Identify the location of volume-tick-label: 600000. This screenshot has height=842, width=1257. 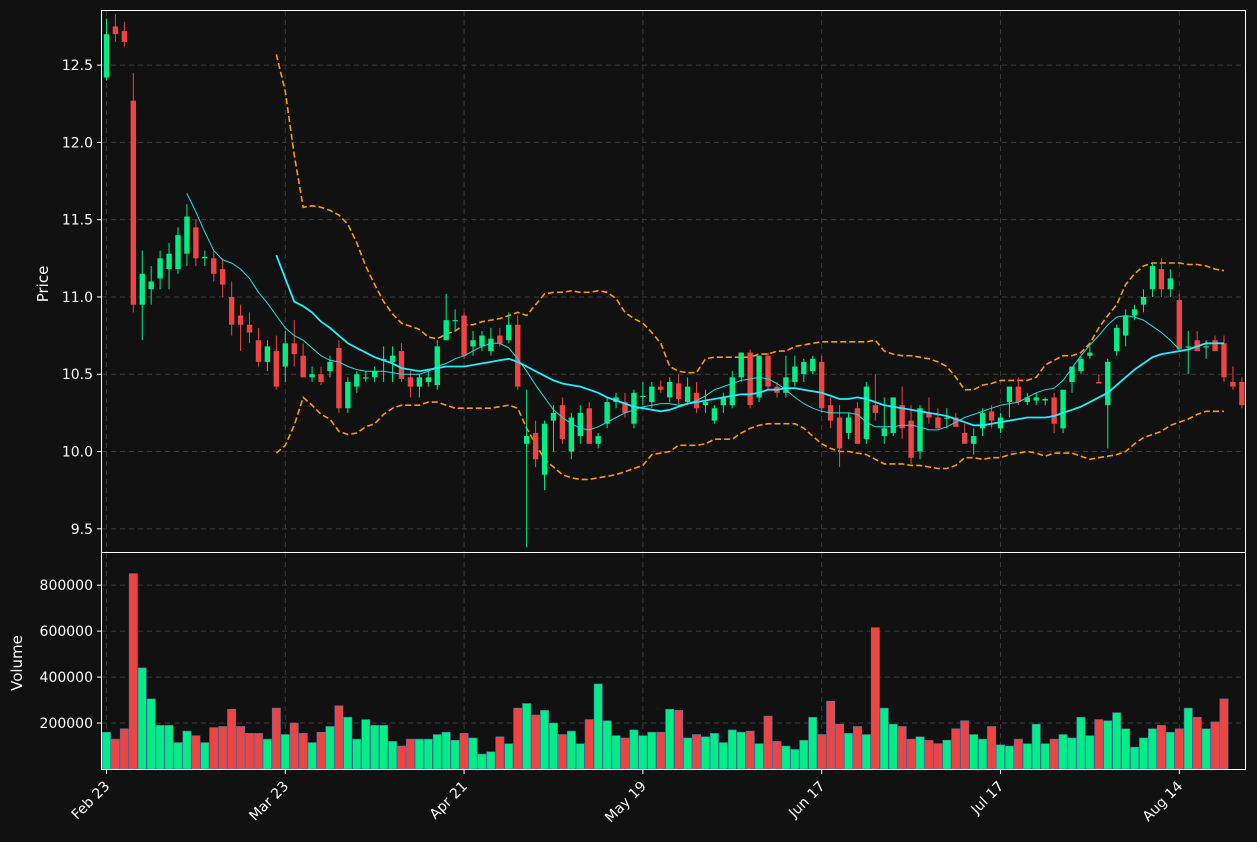
(66, 632).